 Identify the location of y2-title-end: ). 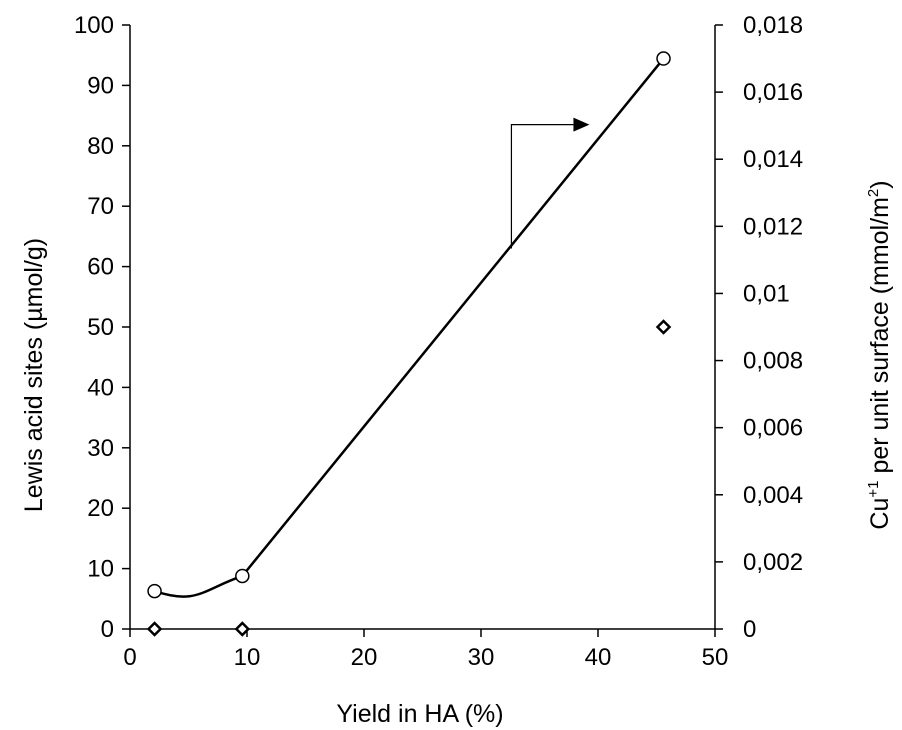
(880, 184).